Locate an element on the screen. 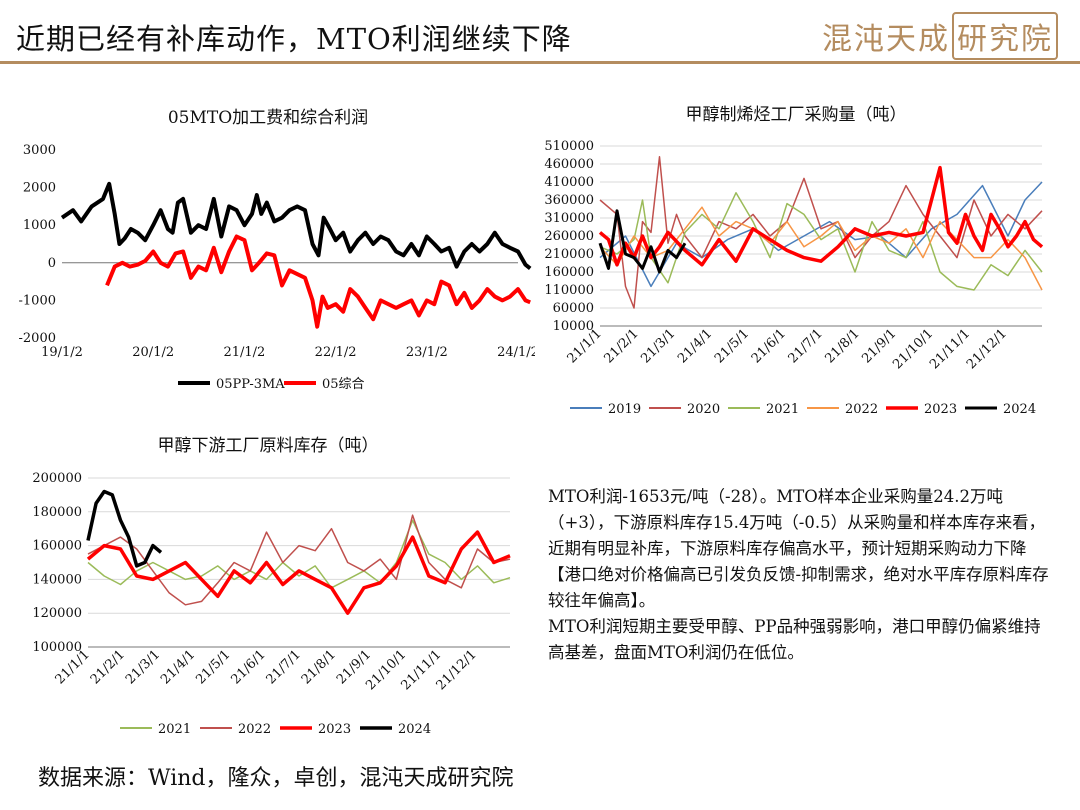 The height and width of the screenshot is (810, 1080). y-tick-label: 260000 is located at coordinates (569, 236).